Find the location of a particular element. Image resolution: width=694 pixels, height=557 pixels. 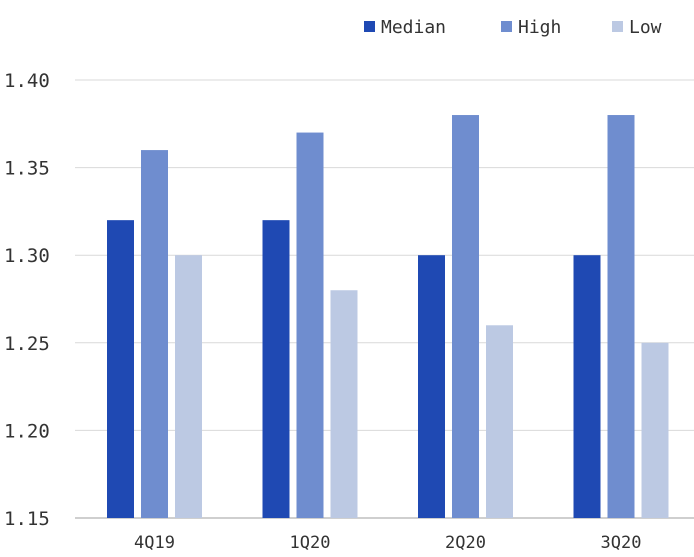

y-tick-label: 1.30 is located at coordinates (27, 256).